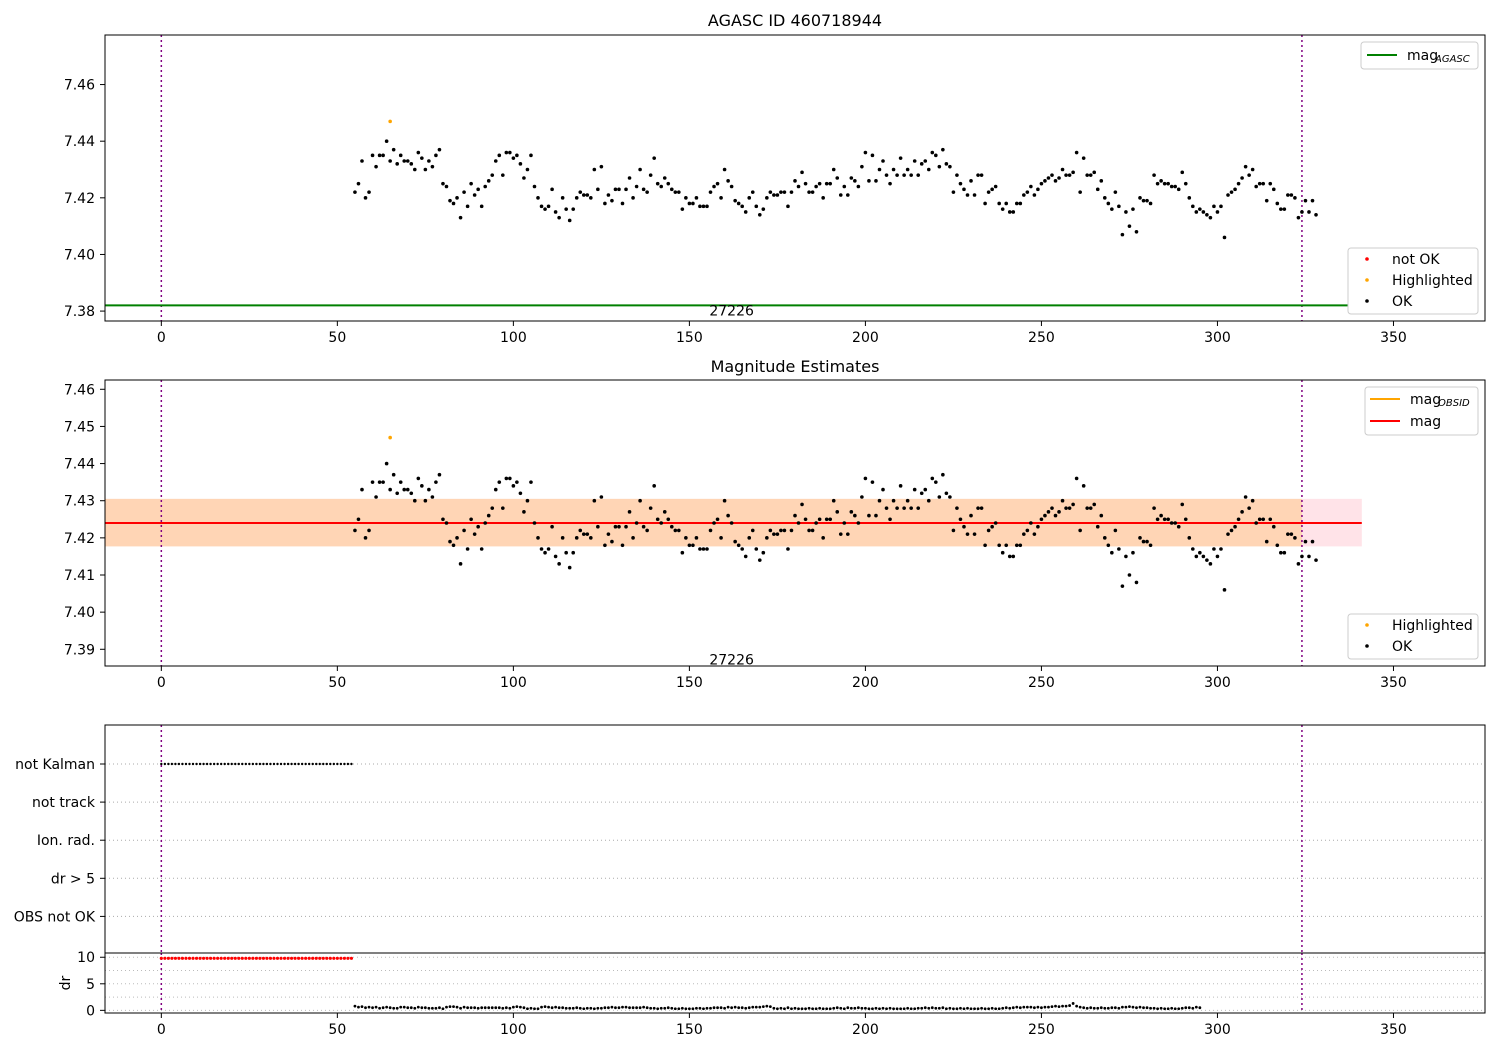 This screenshot has width=1500, height=1050. Describe the element at coordinates (1041, 1030) in the screenshot. I see `panel4-xtick-label: 250` at that location.